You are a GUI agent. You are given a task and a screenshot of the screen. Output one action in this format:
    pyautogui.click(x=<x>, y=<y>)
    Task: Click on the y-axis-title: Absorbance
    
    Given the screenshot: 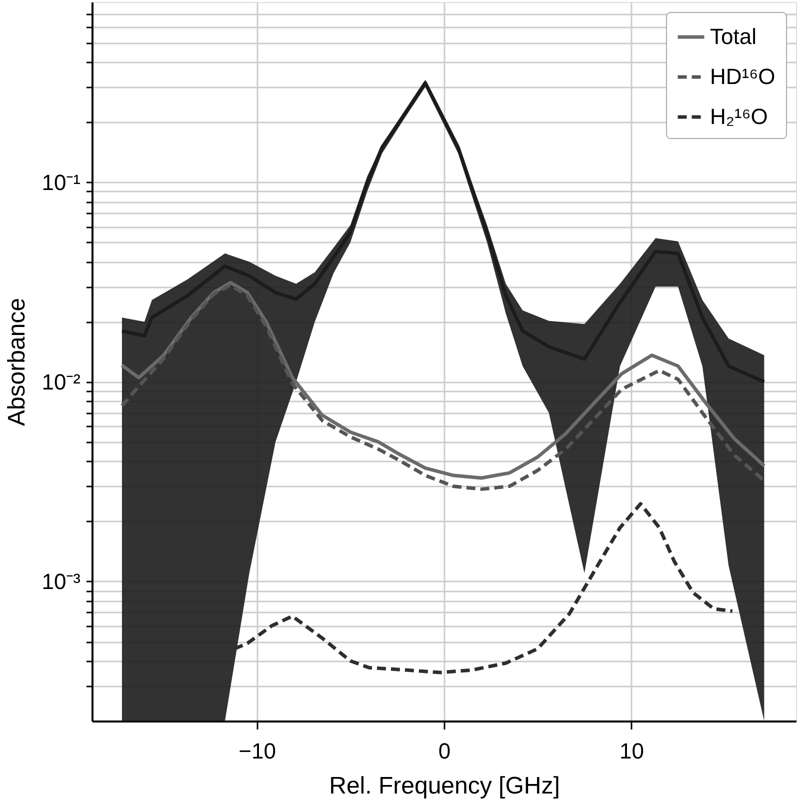 What is the action you would take?
    pyautogui.click(x=17, y=362)
    